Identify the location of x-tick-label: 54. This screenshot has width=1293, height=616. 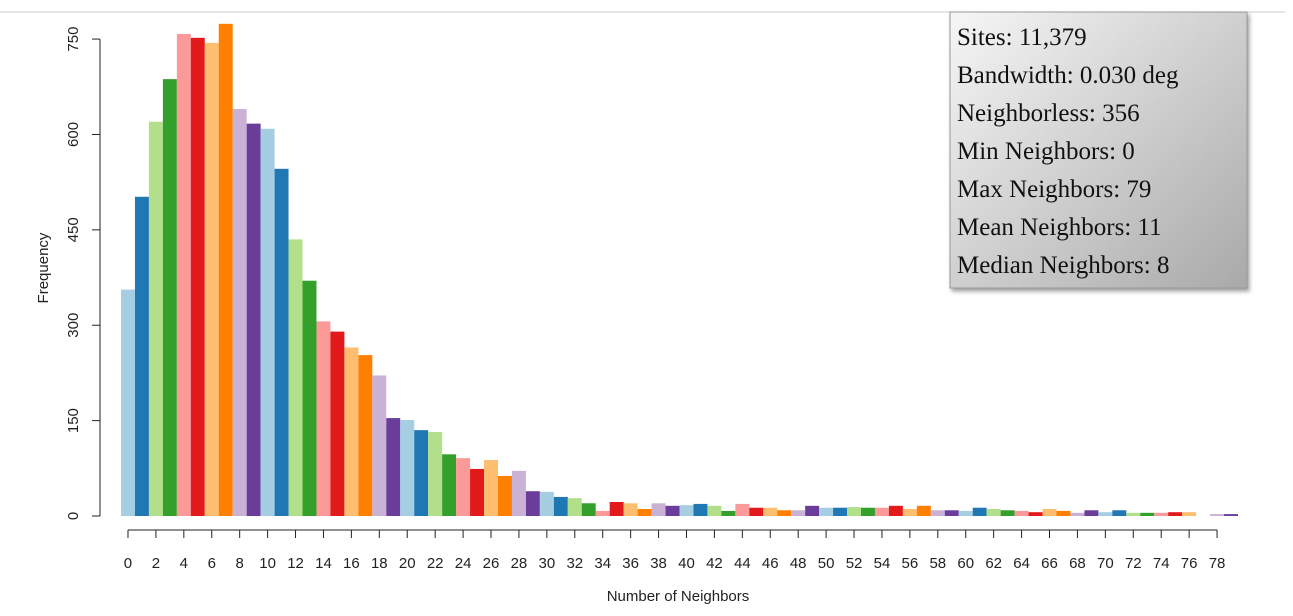
(882, 563).